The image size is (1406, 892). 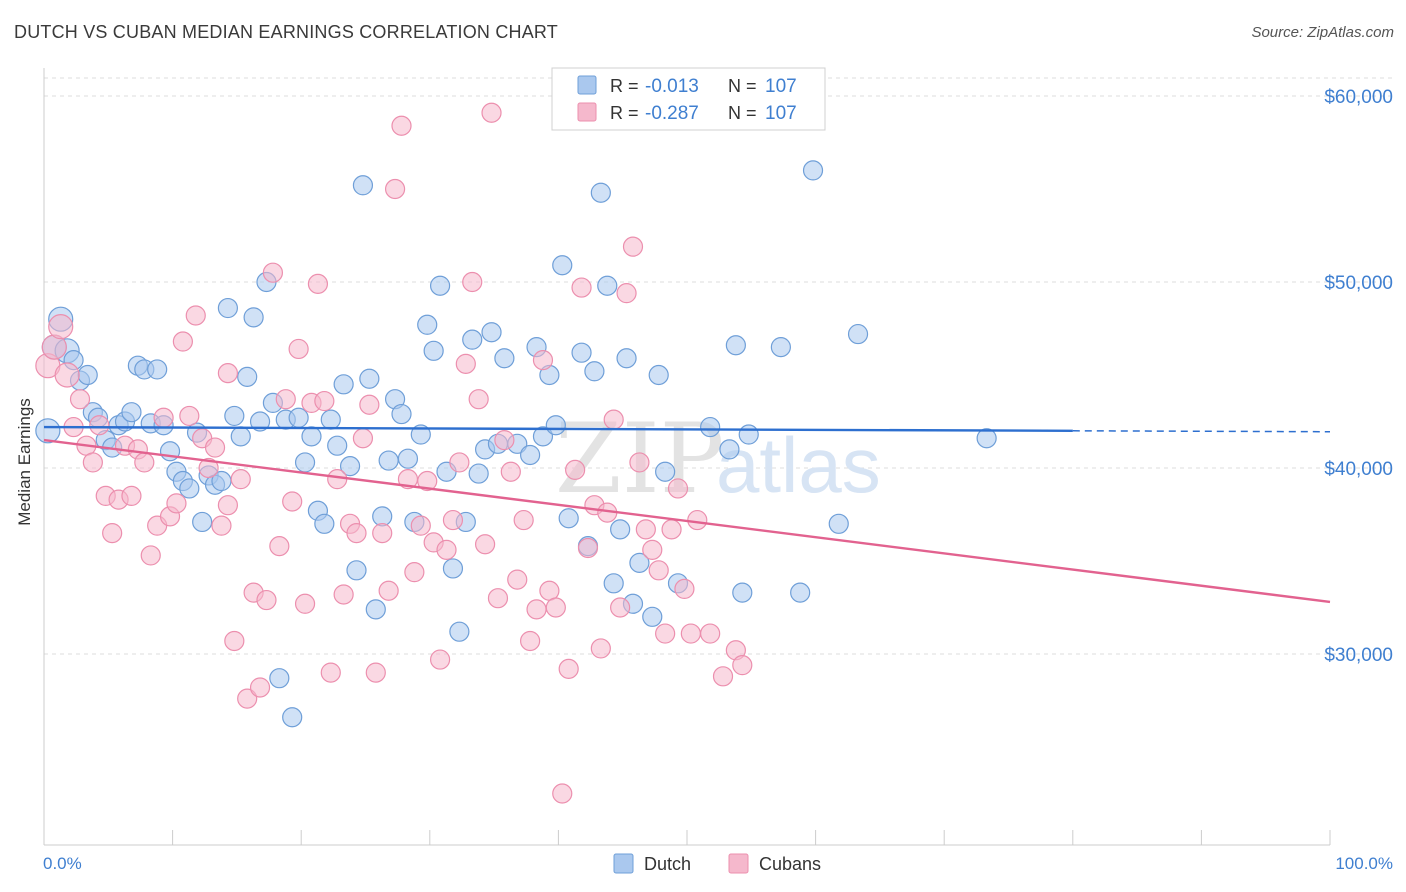 I want to click on bottom-legend-swatch-cubans, so click(x=738, y=863).